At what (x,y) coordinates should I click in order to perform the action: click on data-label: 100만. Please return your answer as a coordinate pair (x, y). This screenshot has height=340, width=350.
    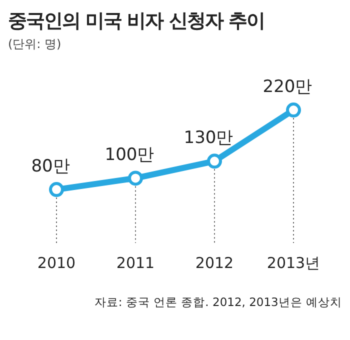
    Looking at the image, I should click on (129, 155).